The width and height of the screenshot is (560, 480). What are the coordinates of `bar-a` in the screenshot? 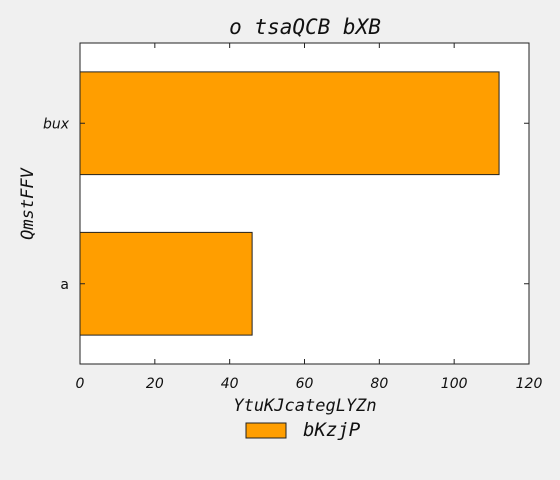 It's located at (166, 283).